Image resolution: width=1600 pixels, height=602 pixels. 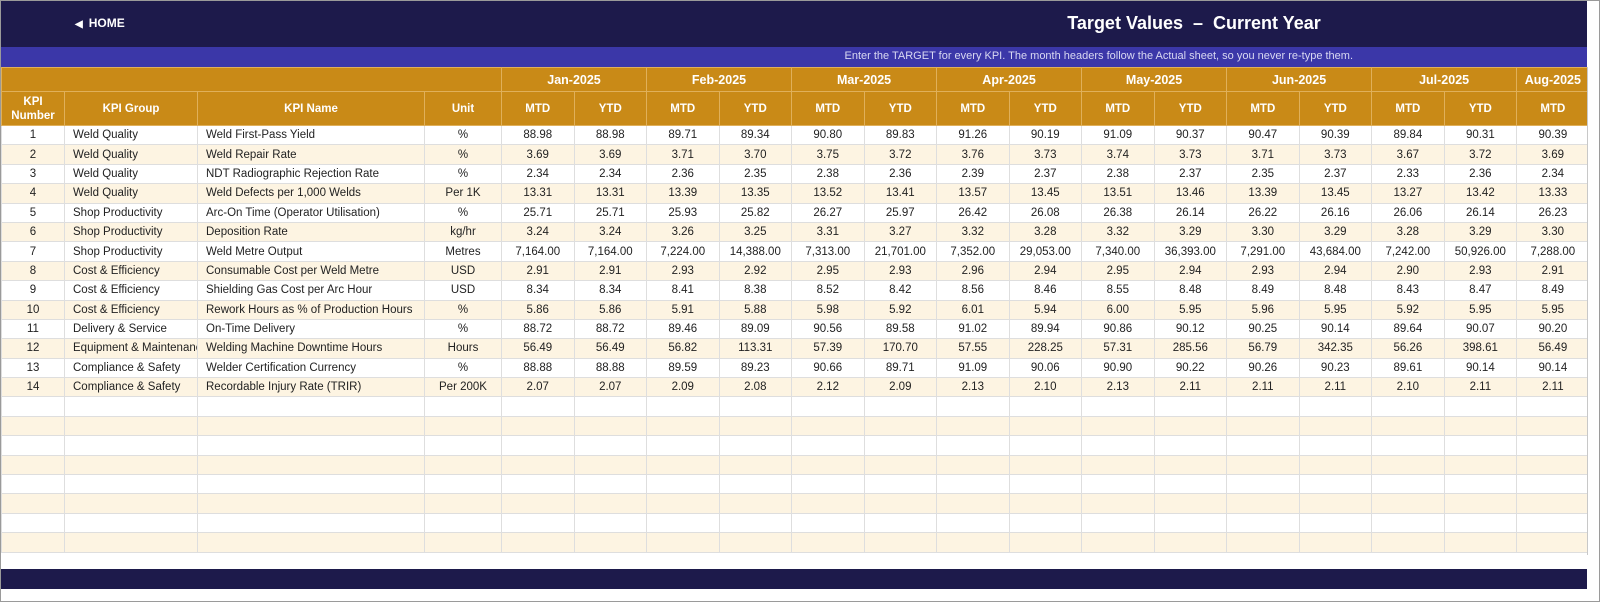 I want to click on column-header: KPI Number, so click(x=33, y=108).